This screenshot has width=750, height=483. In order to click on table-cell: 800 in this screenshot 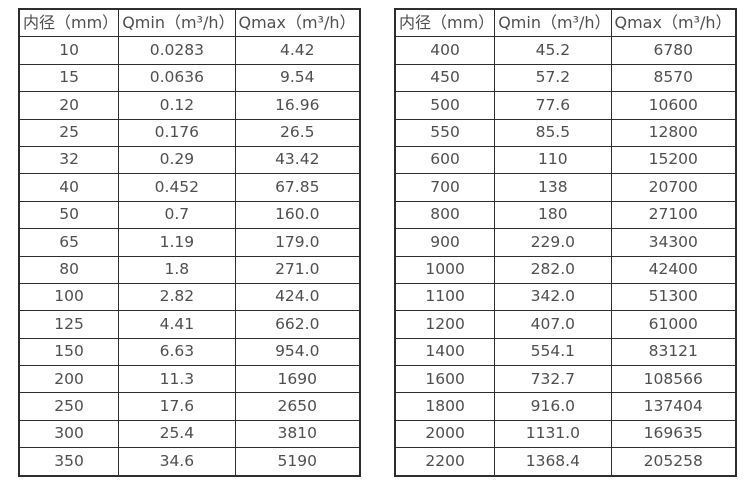, I will do `click(445, 215)`.